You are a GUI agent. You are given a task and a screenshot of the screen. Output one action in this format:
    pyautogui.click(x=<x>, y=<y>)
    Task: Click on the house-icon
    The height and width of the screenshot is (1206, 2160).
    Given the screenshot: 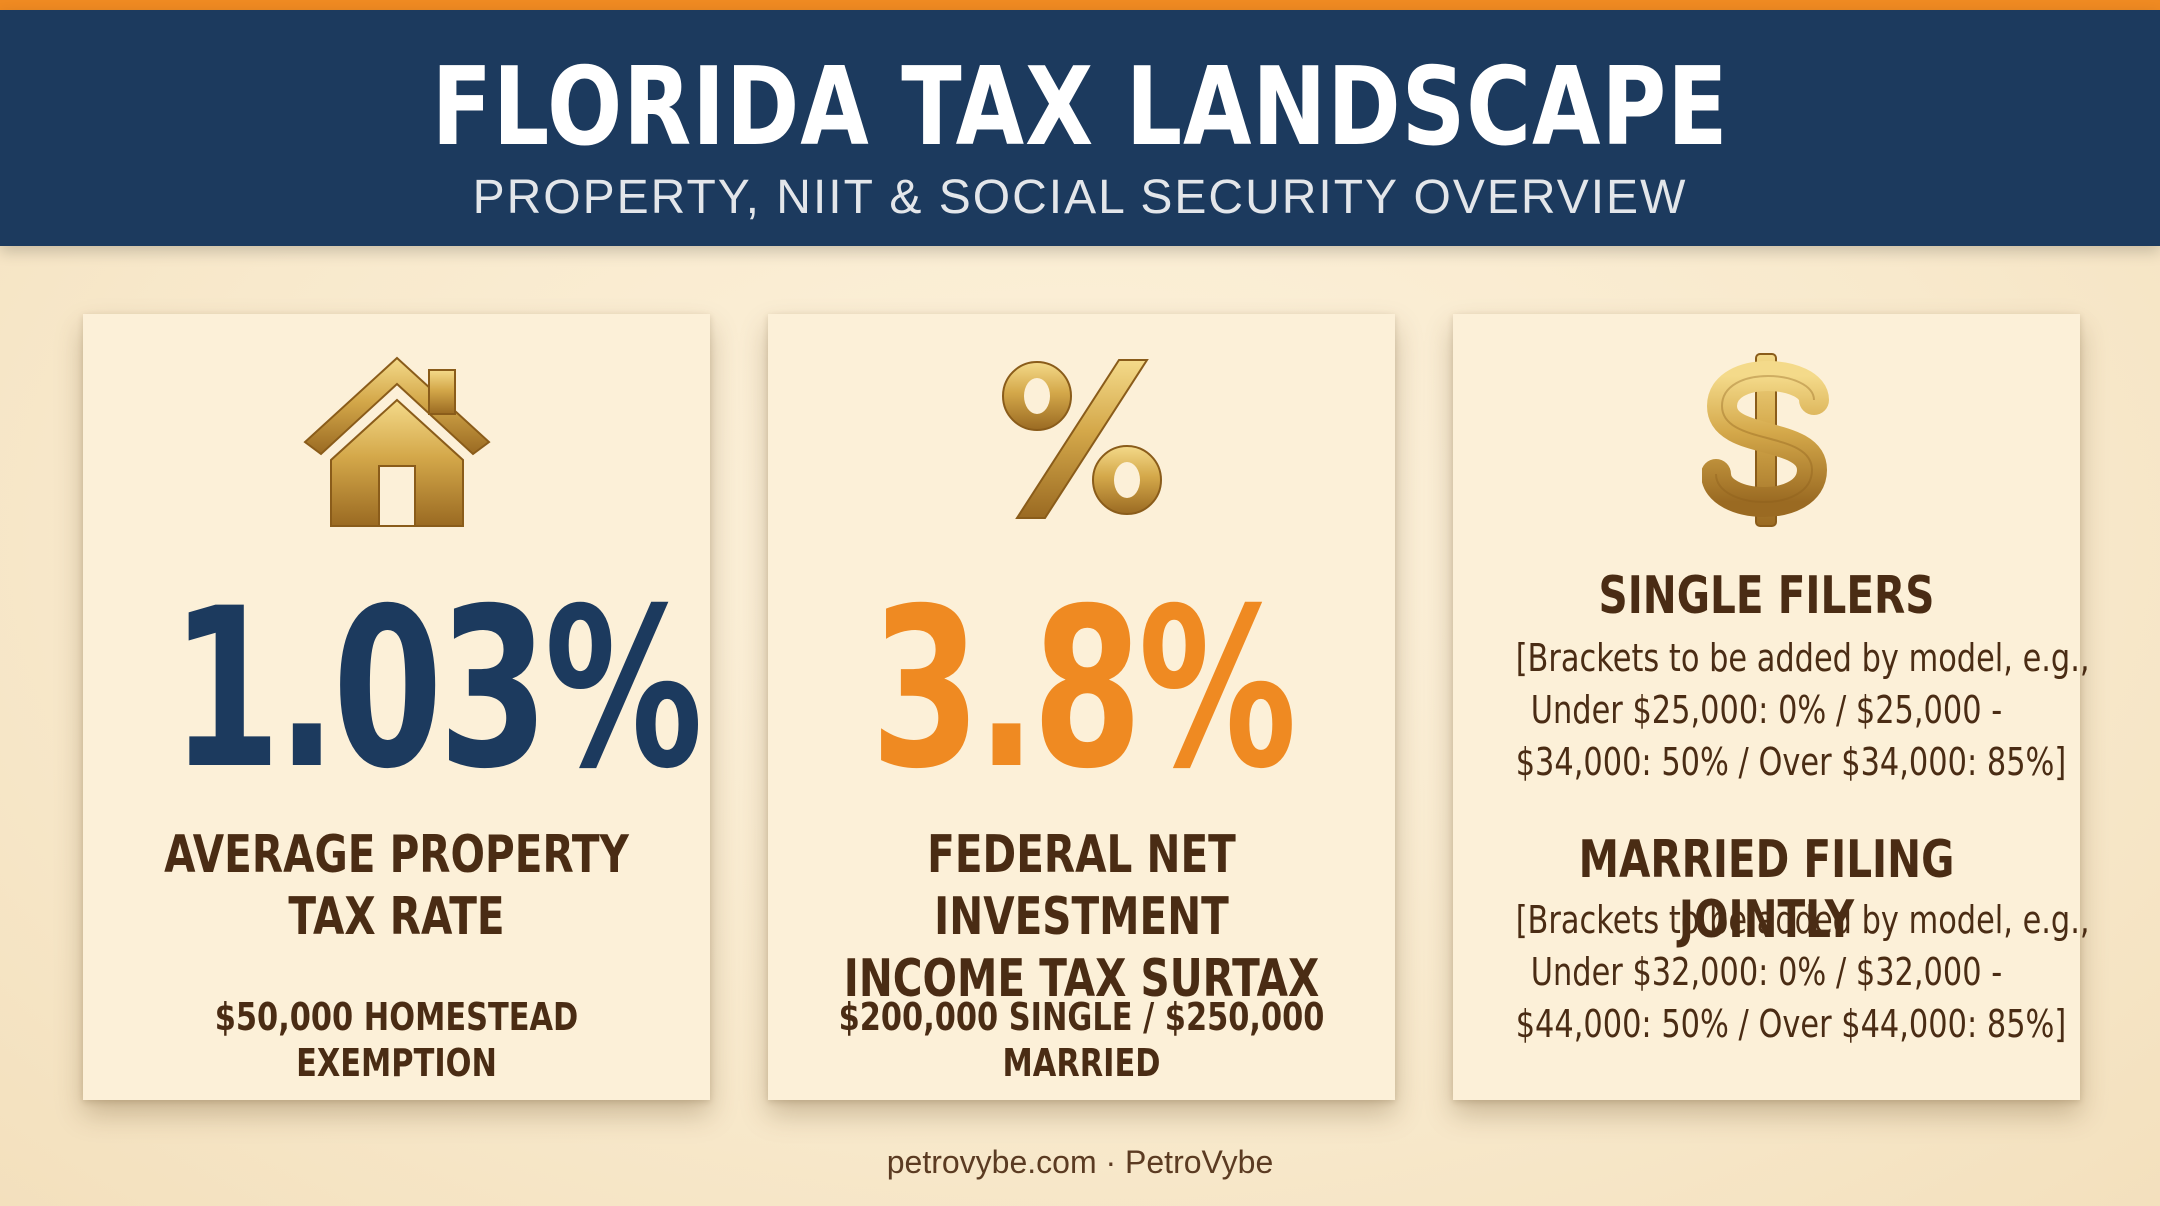 What is the action you would take?
    pyautogui.click(x=396, y=440)
    